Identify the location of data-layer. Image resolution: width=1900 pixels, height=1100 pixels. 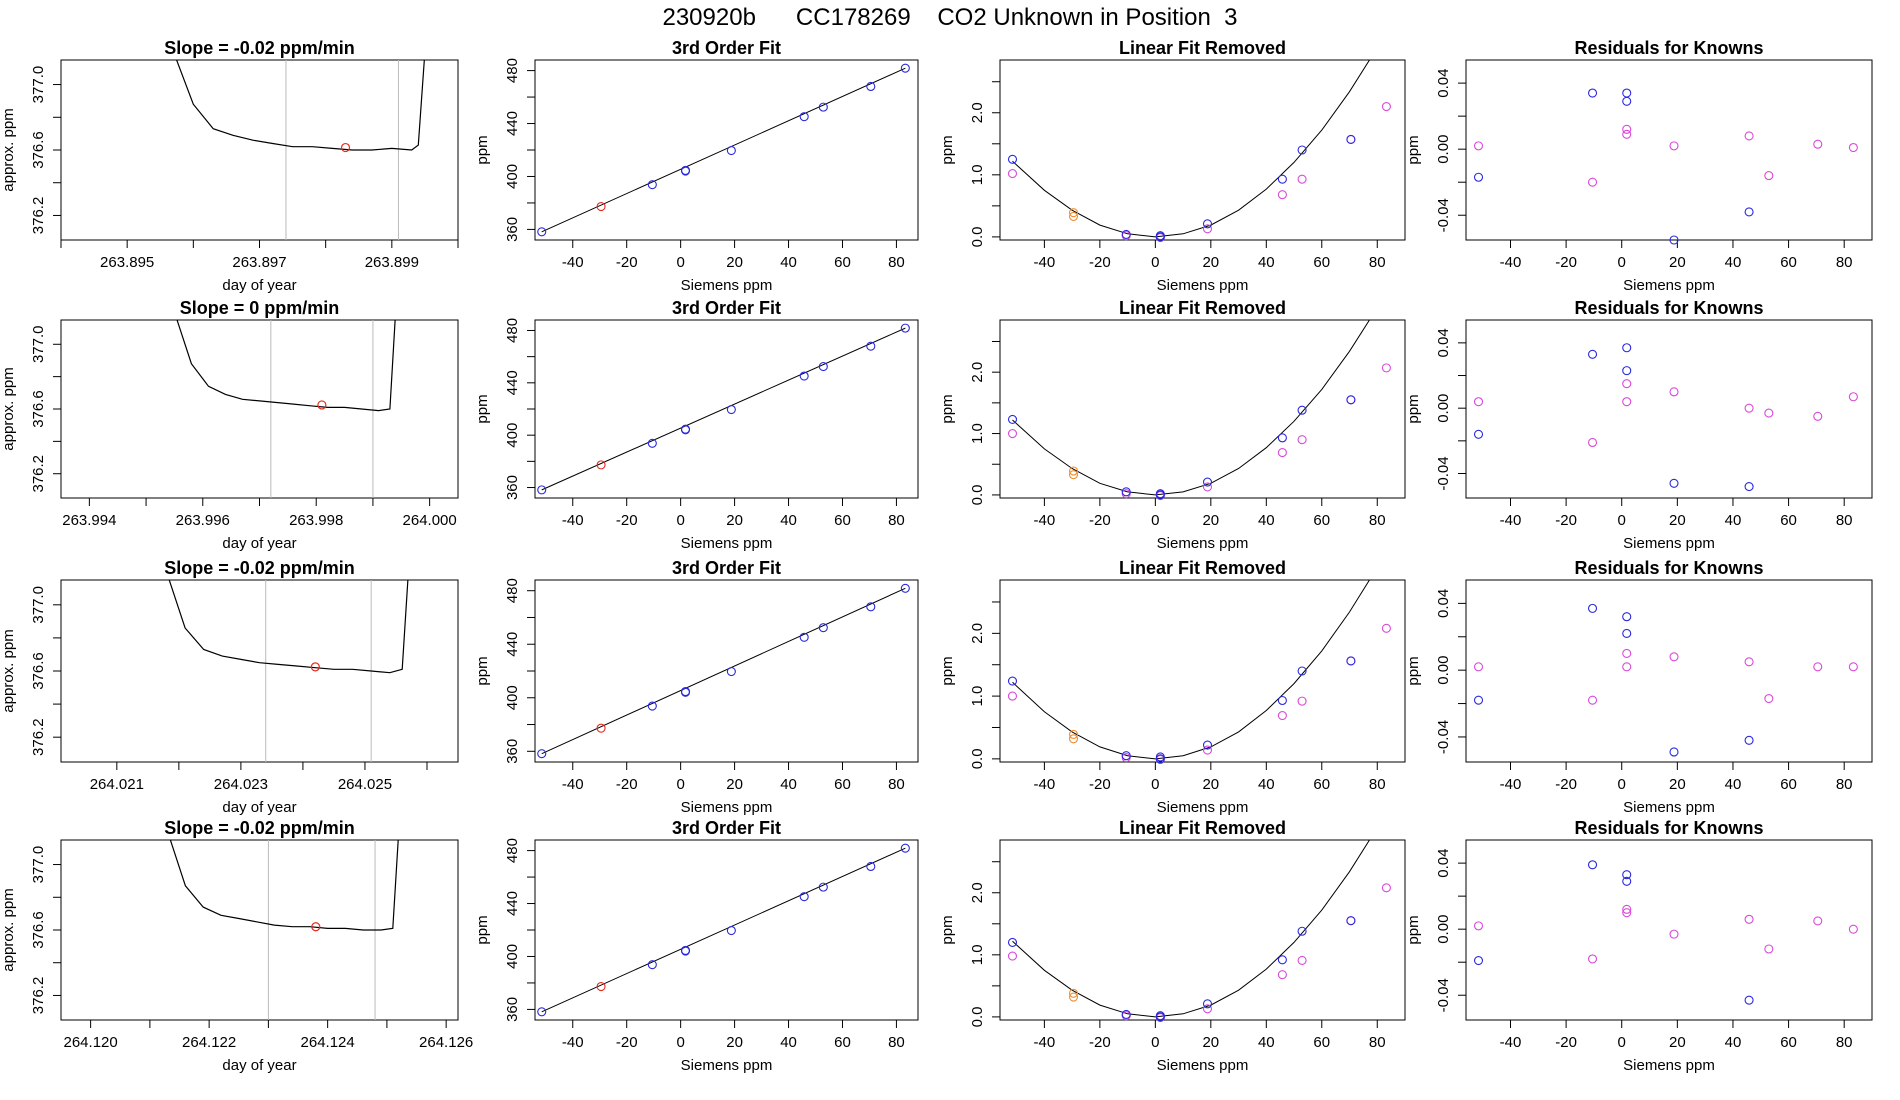
(723, 930).